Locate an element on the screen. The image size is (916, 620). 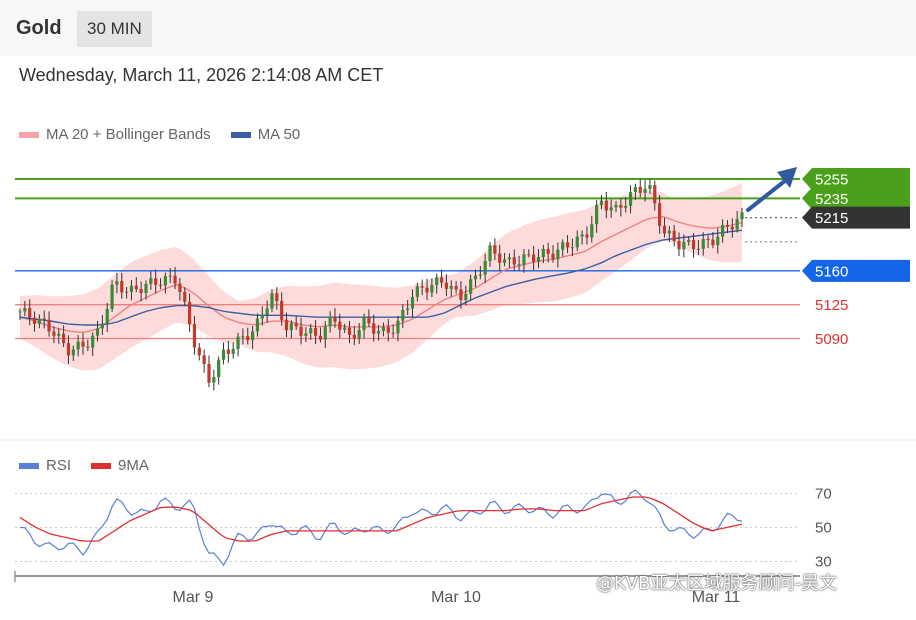
legend-item-rsi: RSI is located at coordinates (45, 465).